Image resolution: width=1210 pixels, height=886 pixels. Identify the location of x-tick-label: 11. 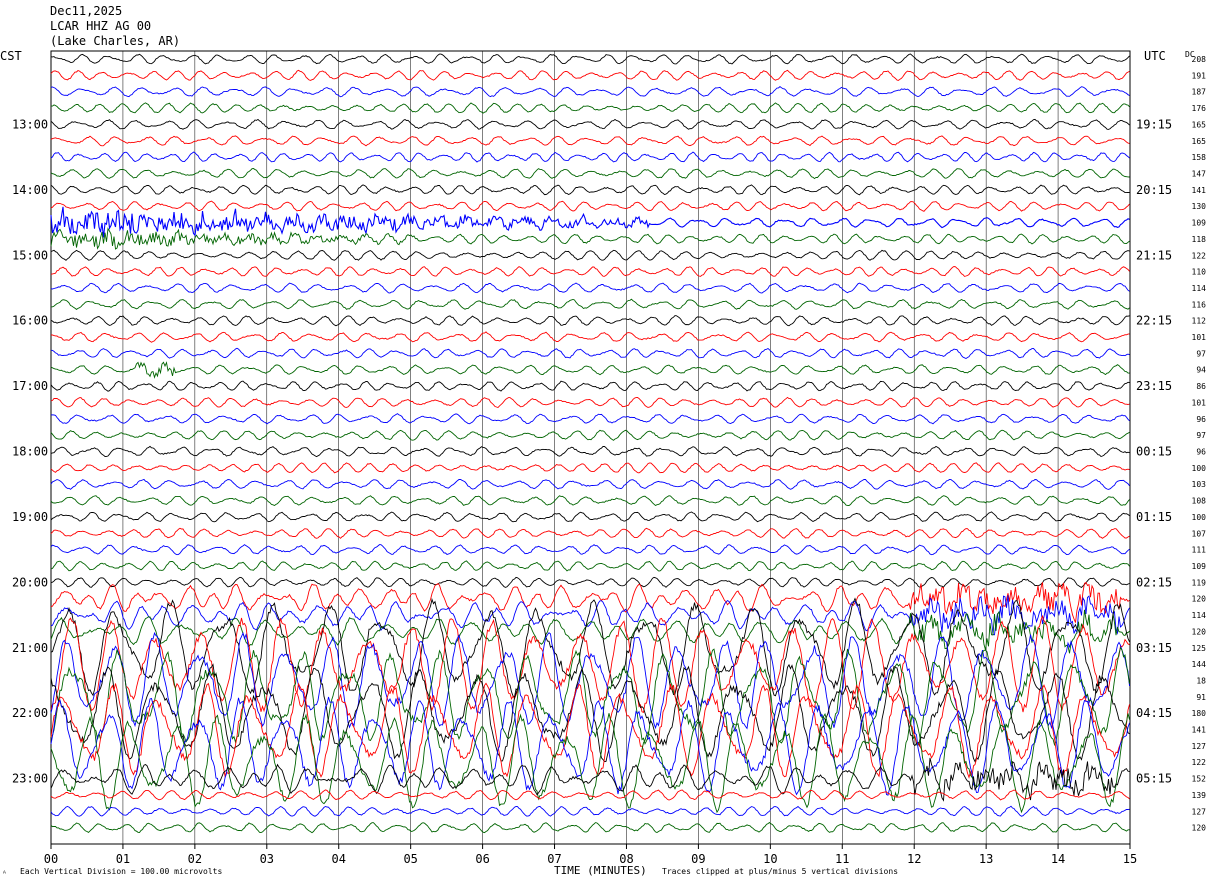
(842, 859).